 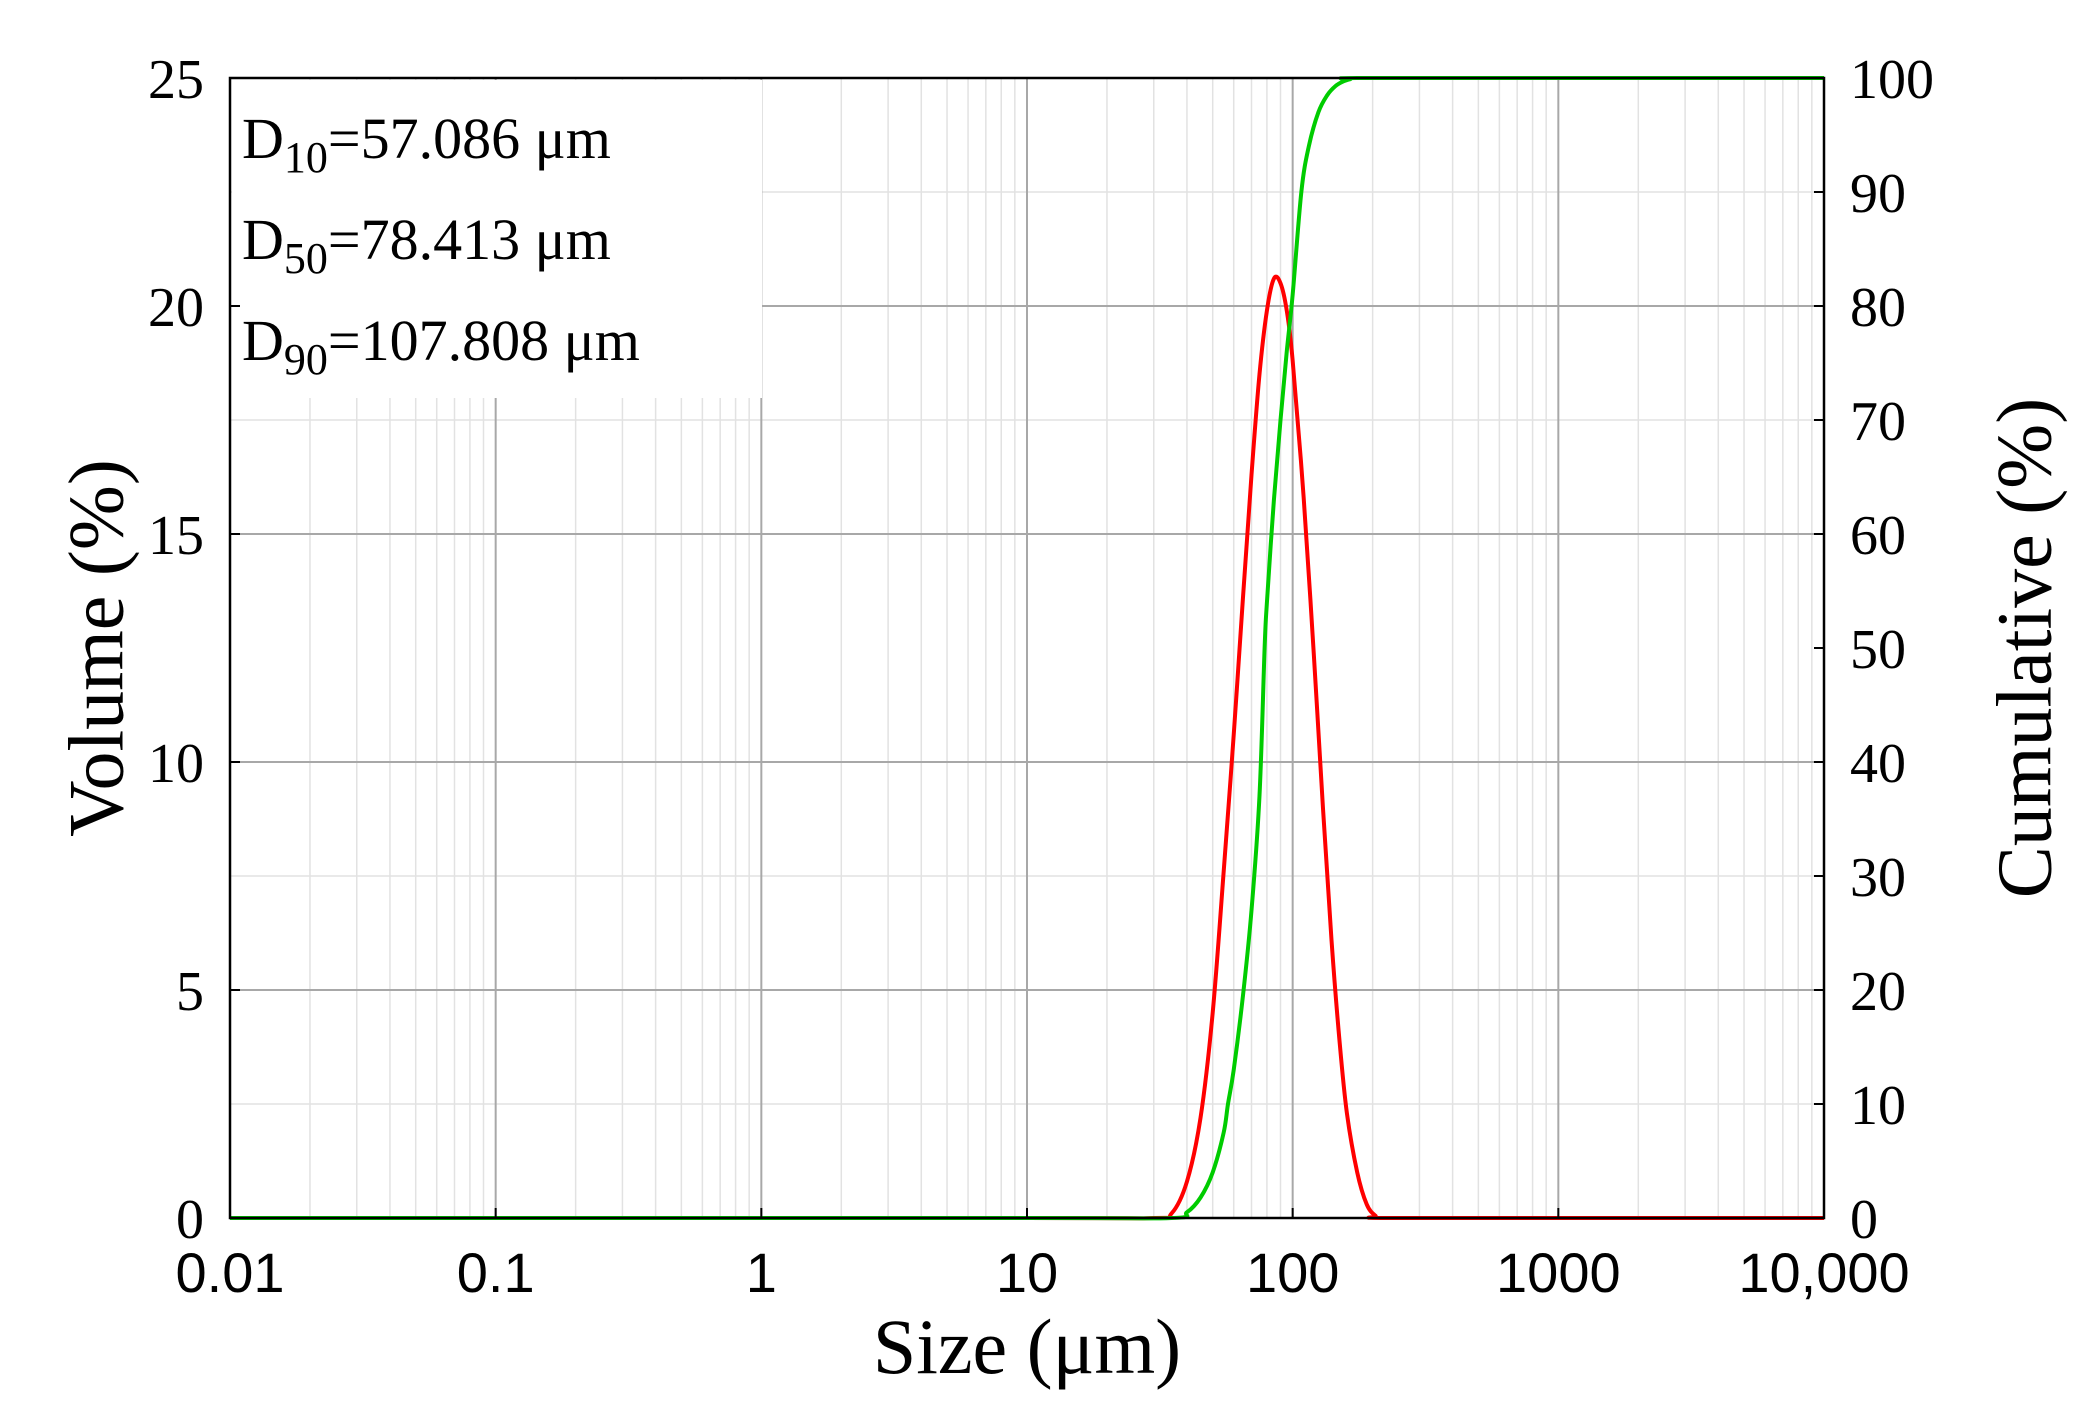 I want to click on y-right-tick-label: 90, so click(x=1878, y=194).